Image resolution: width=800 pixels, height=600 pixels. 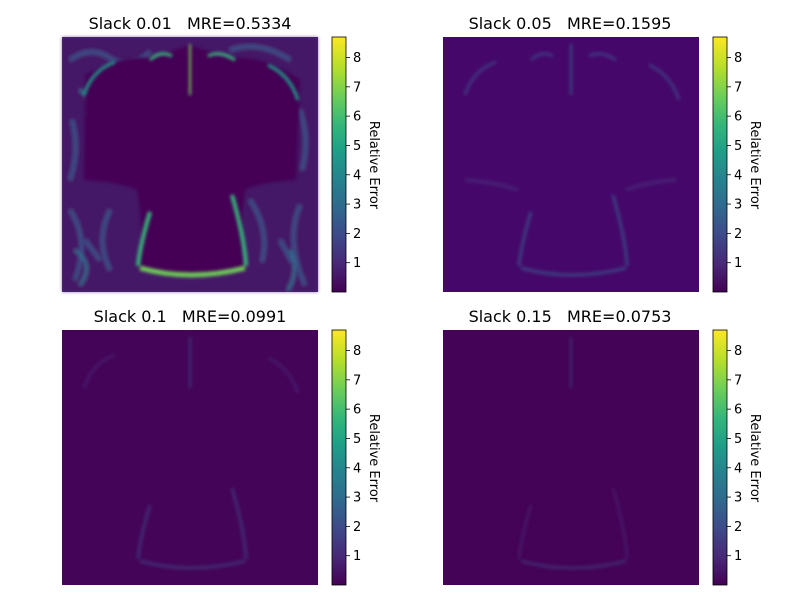 What do you see at coordinates (190, 23) in the screenshot?
I see `subplot-title: Slack 0.01 MRE=0.5334` at bounding box center [190, 23].